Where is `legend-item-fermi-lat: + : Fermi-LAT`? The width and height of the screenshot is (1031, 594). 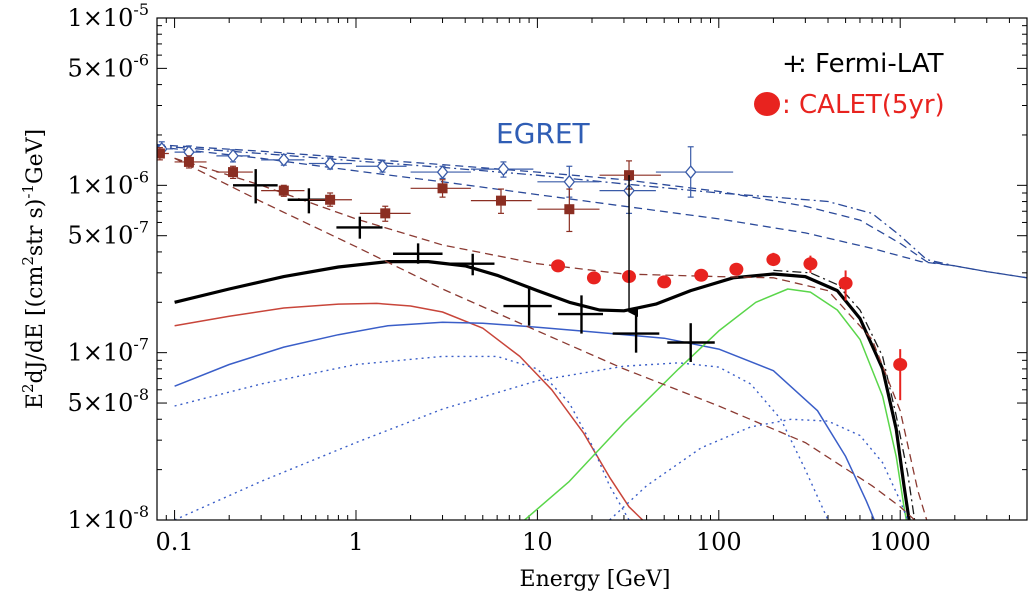 legend-item-fermi-lat: + : Fermi-LAT is located at coordinates (863, 64).